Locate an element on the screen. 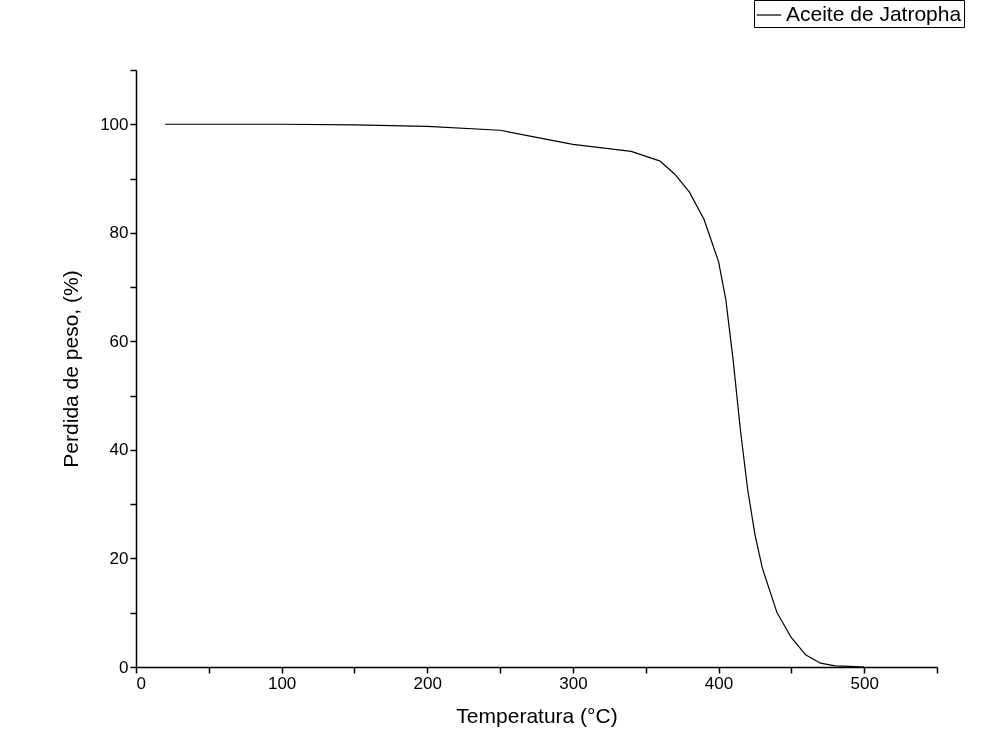 Image resolution: width=1003 pixels, height=755 pixels. x-tick-label: 200 is located at coordinates (427, 683).